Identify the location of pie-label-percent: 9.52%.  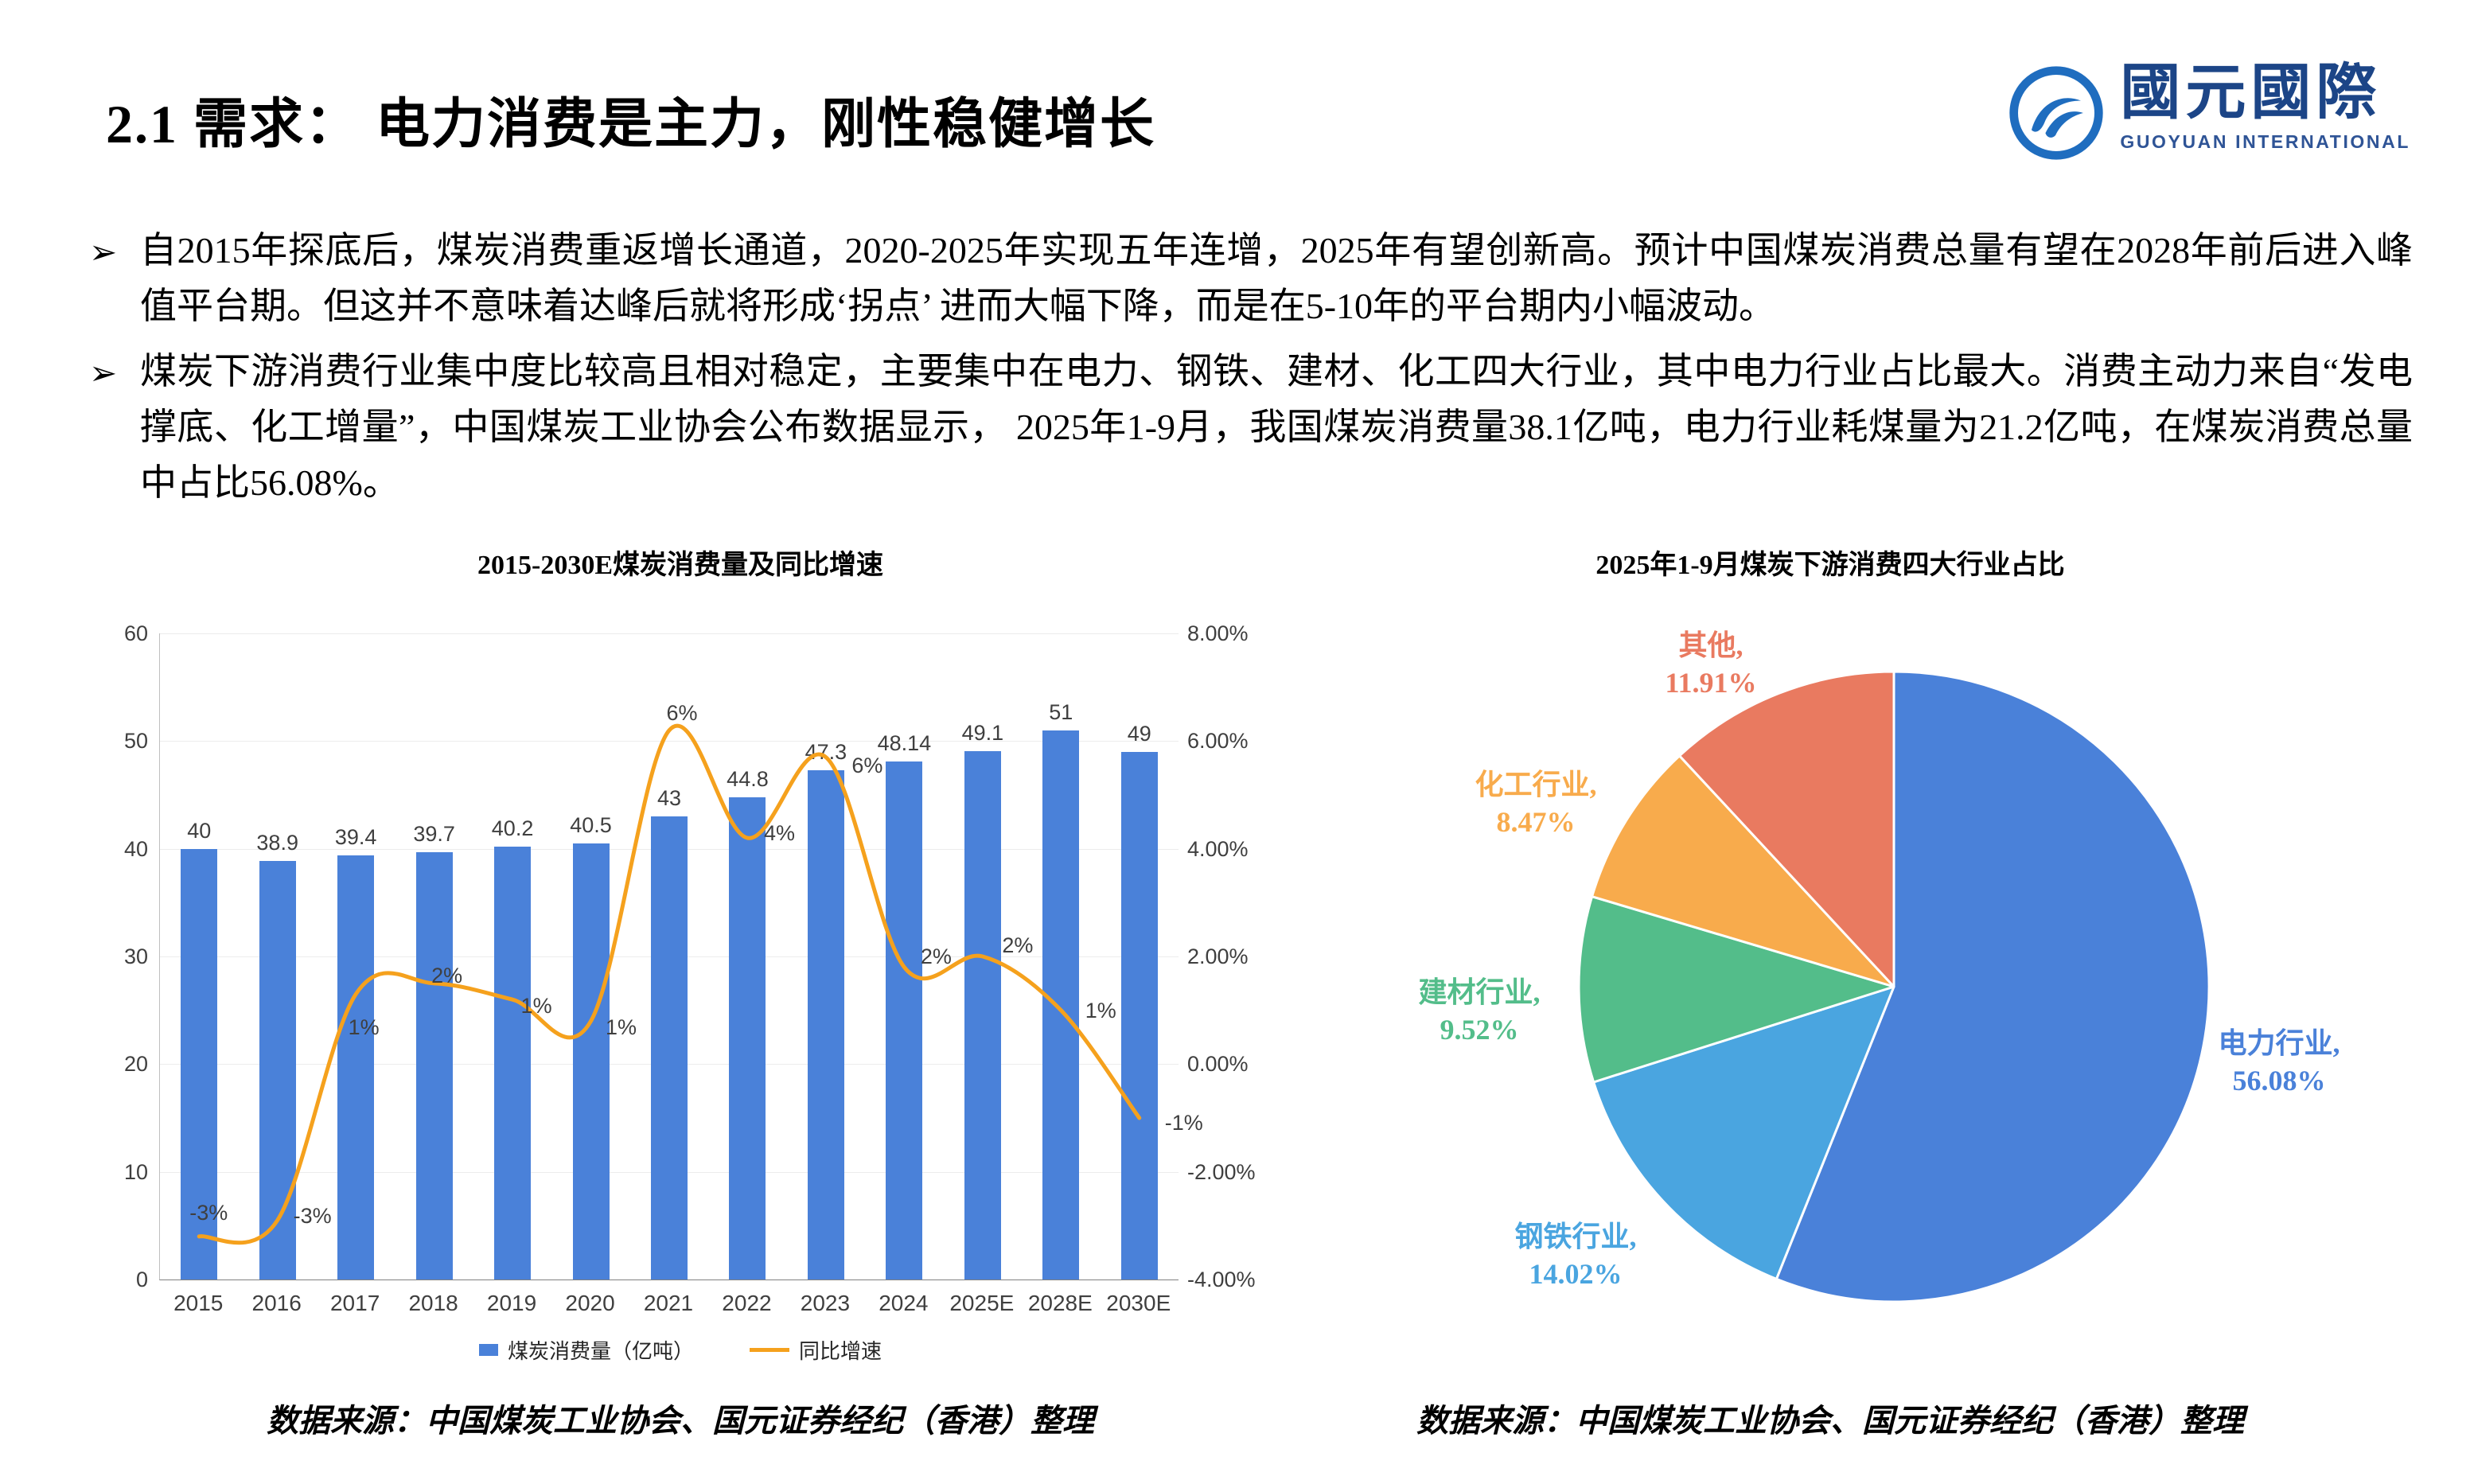
(1479, 1029).